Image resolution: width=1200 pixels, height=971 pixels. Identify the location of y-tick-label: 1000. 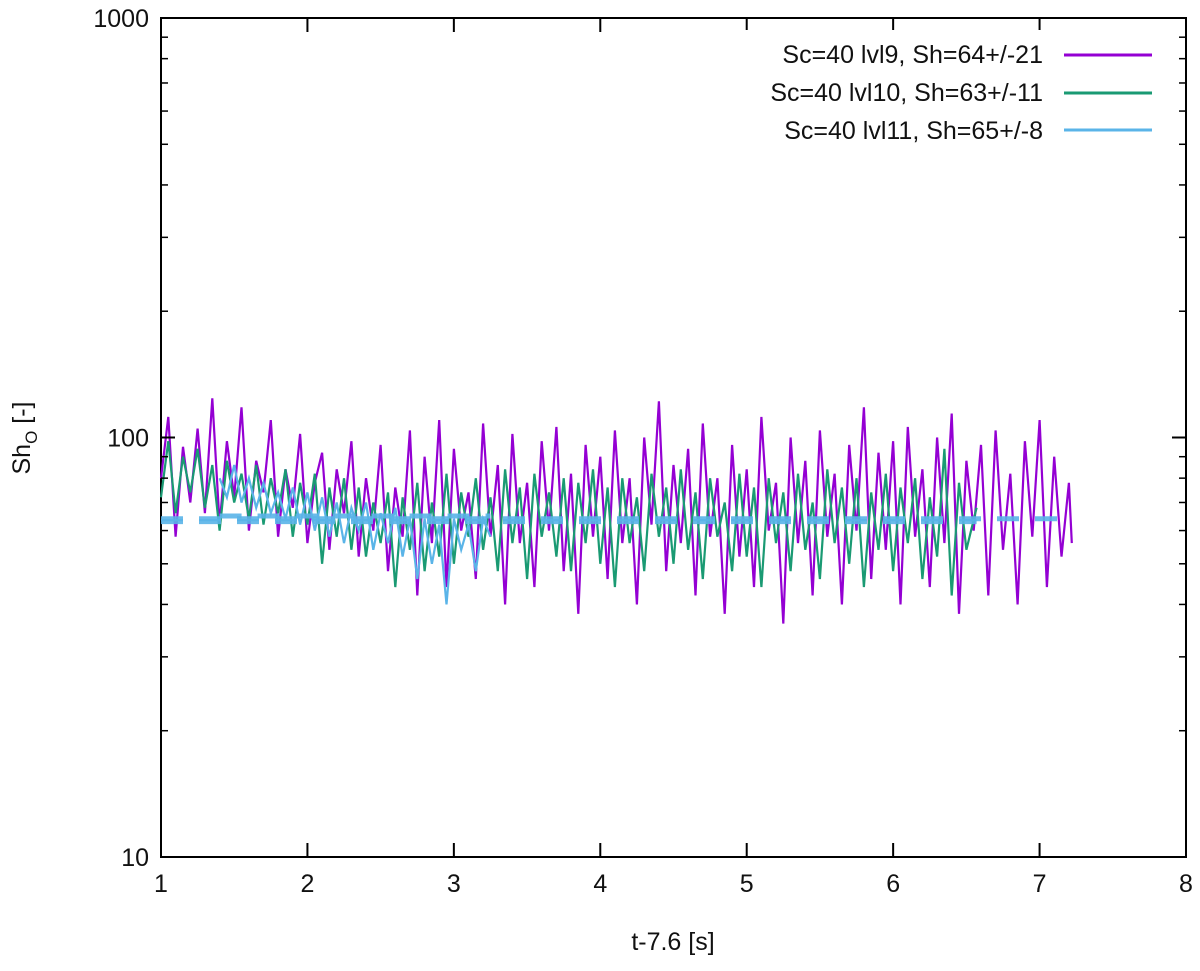
(121, 19).